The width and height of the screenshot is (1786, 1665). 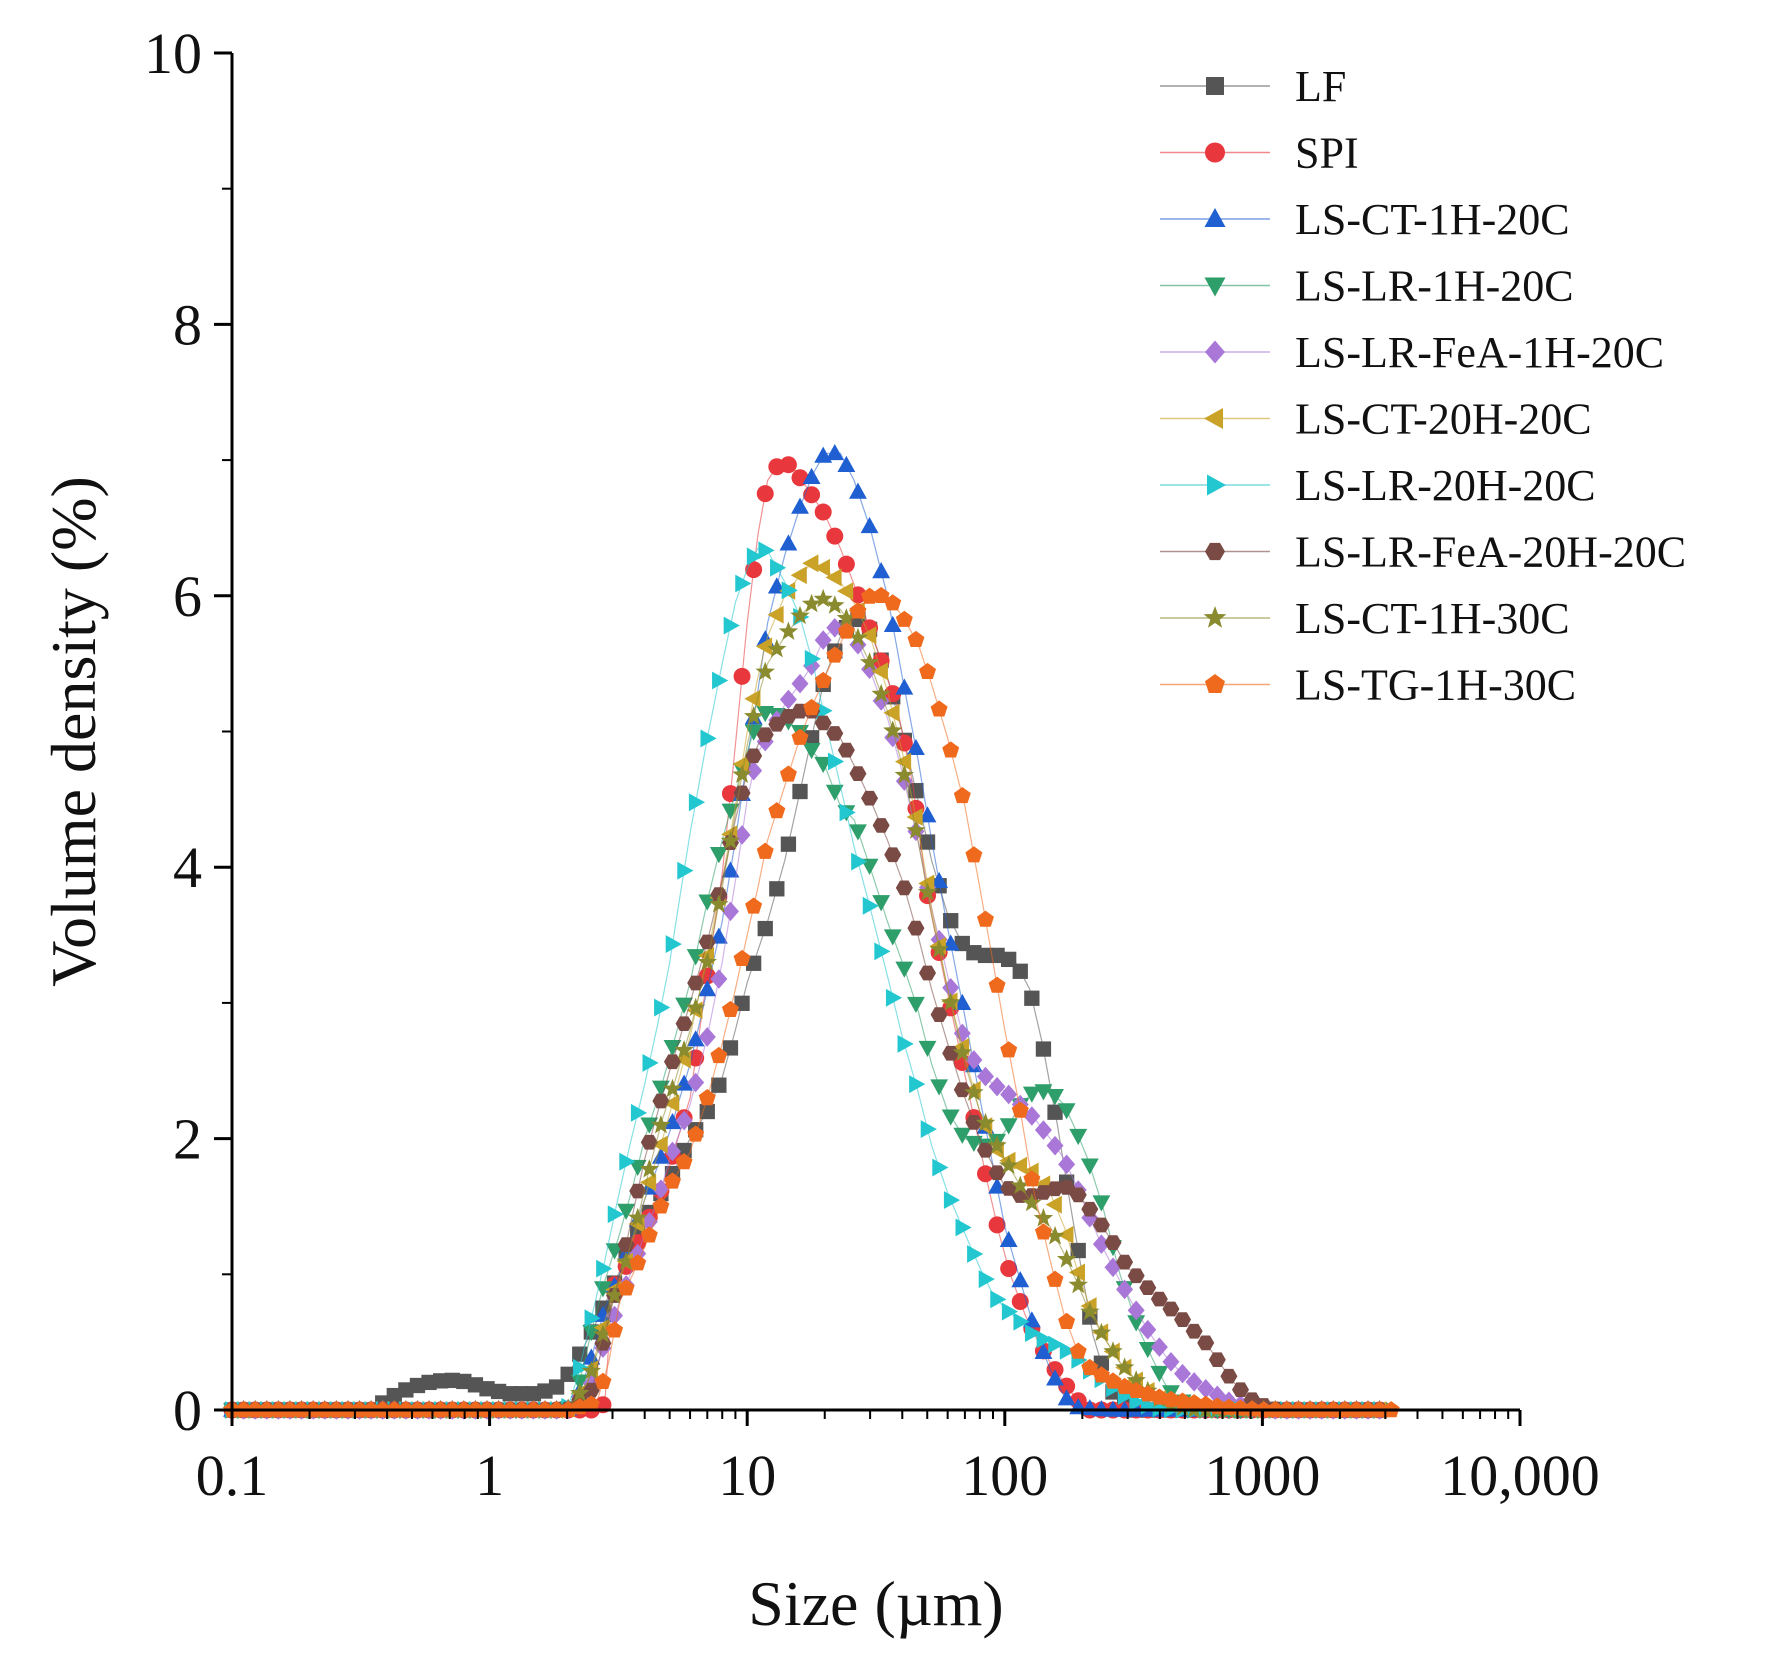 I want to click on x-tick-label: 10, so click(x=747, y=1475).